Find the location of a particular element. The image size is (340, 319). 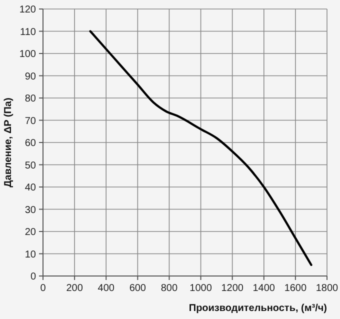

y-tick-label: 90 is located at coordinates (30, 76).